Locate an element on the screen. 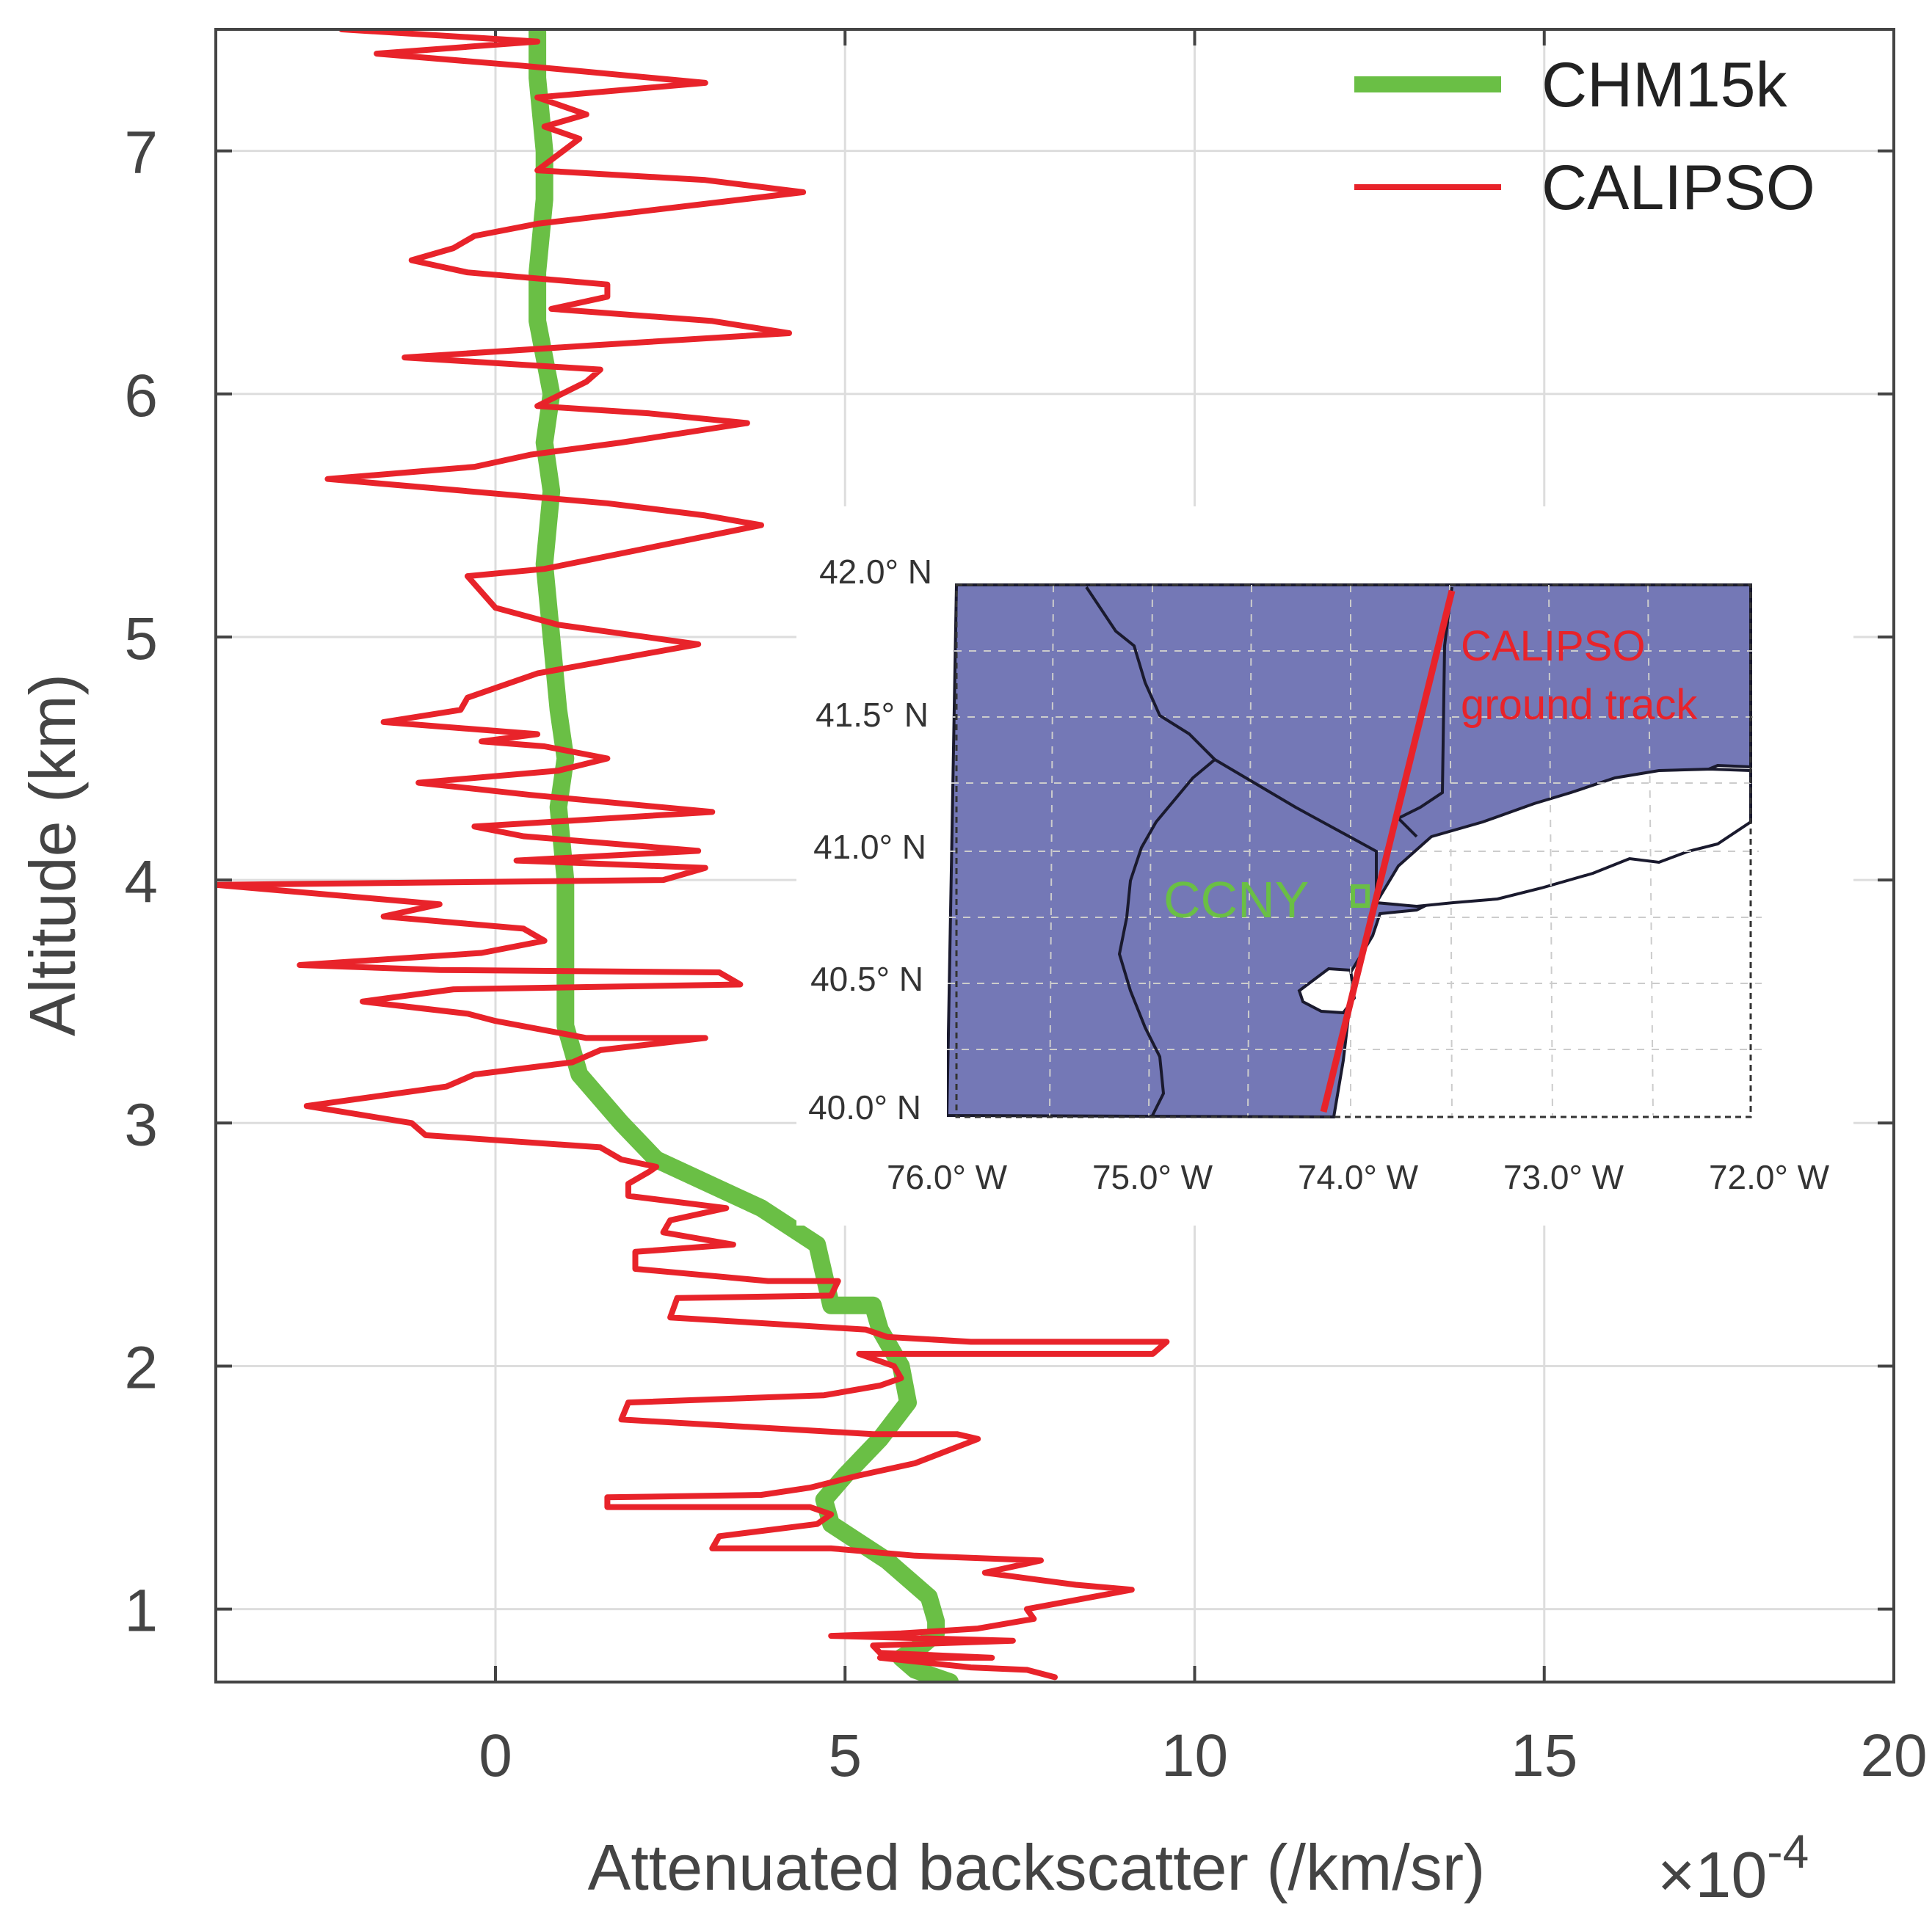 The width and height of the screenshot is (1932, 1911). y-tick-label: 3 is located at coordinates (141, 1125).